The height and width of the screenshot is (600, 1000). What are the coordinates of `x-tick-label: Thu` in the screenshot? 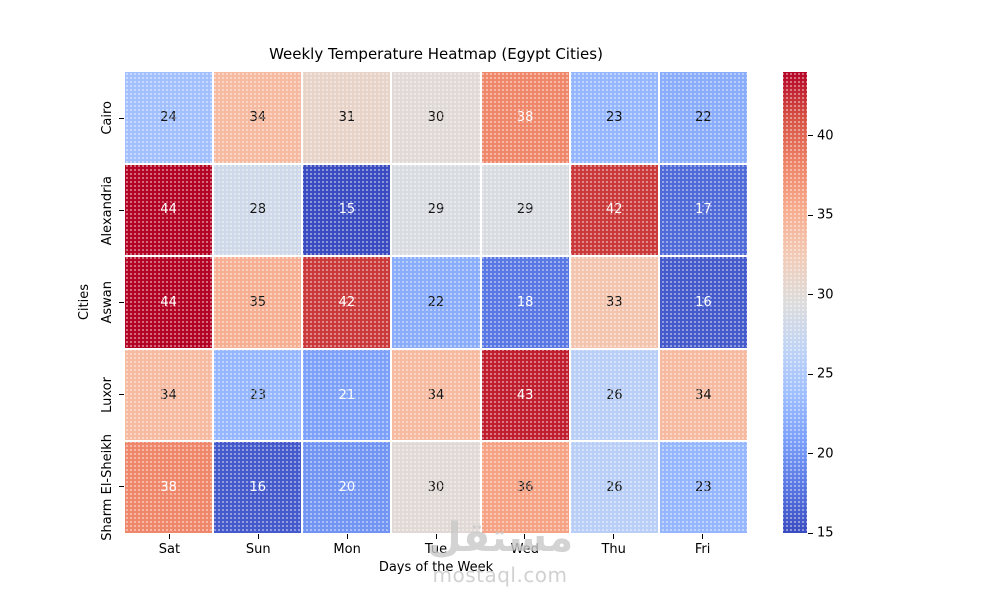 It's located at (613, 549).